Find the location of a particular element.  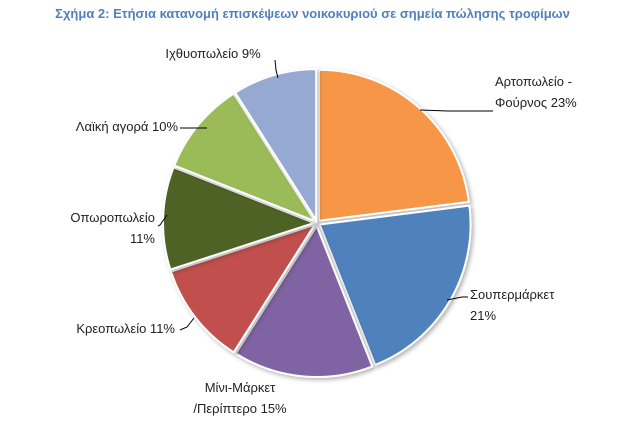

slice-label: Κρεοπωλείο 11% is located at coordinates (125, 328).